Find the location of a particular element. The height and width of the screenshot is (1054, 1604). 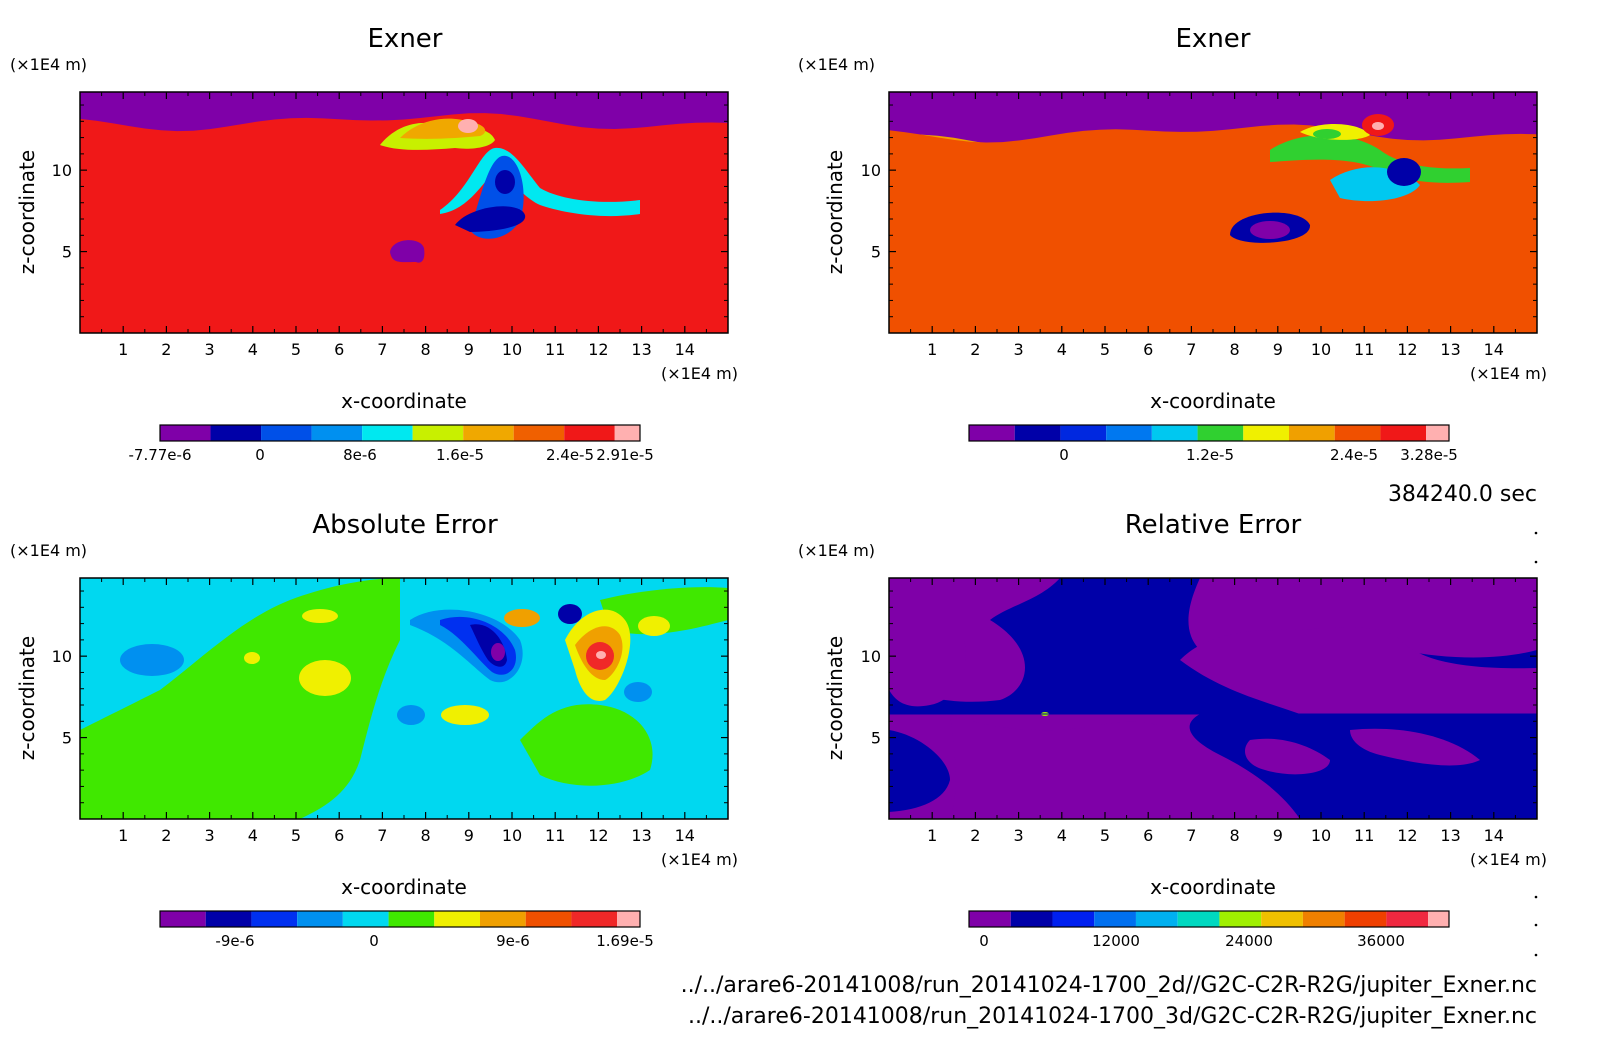

contour-field is located at coordinates (1213, 212).